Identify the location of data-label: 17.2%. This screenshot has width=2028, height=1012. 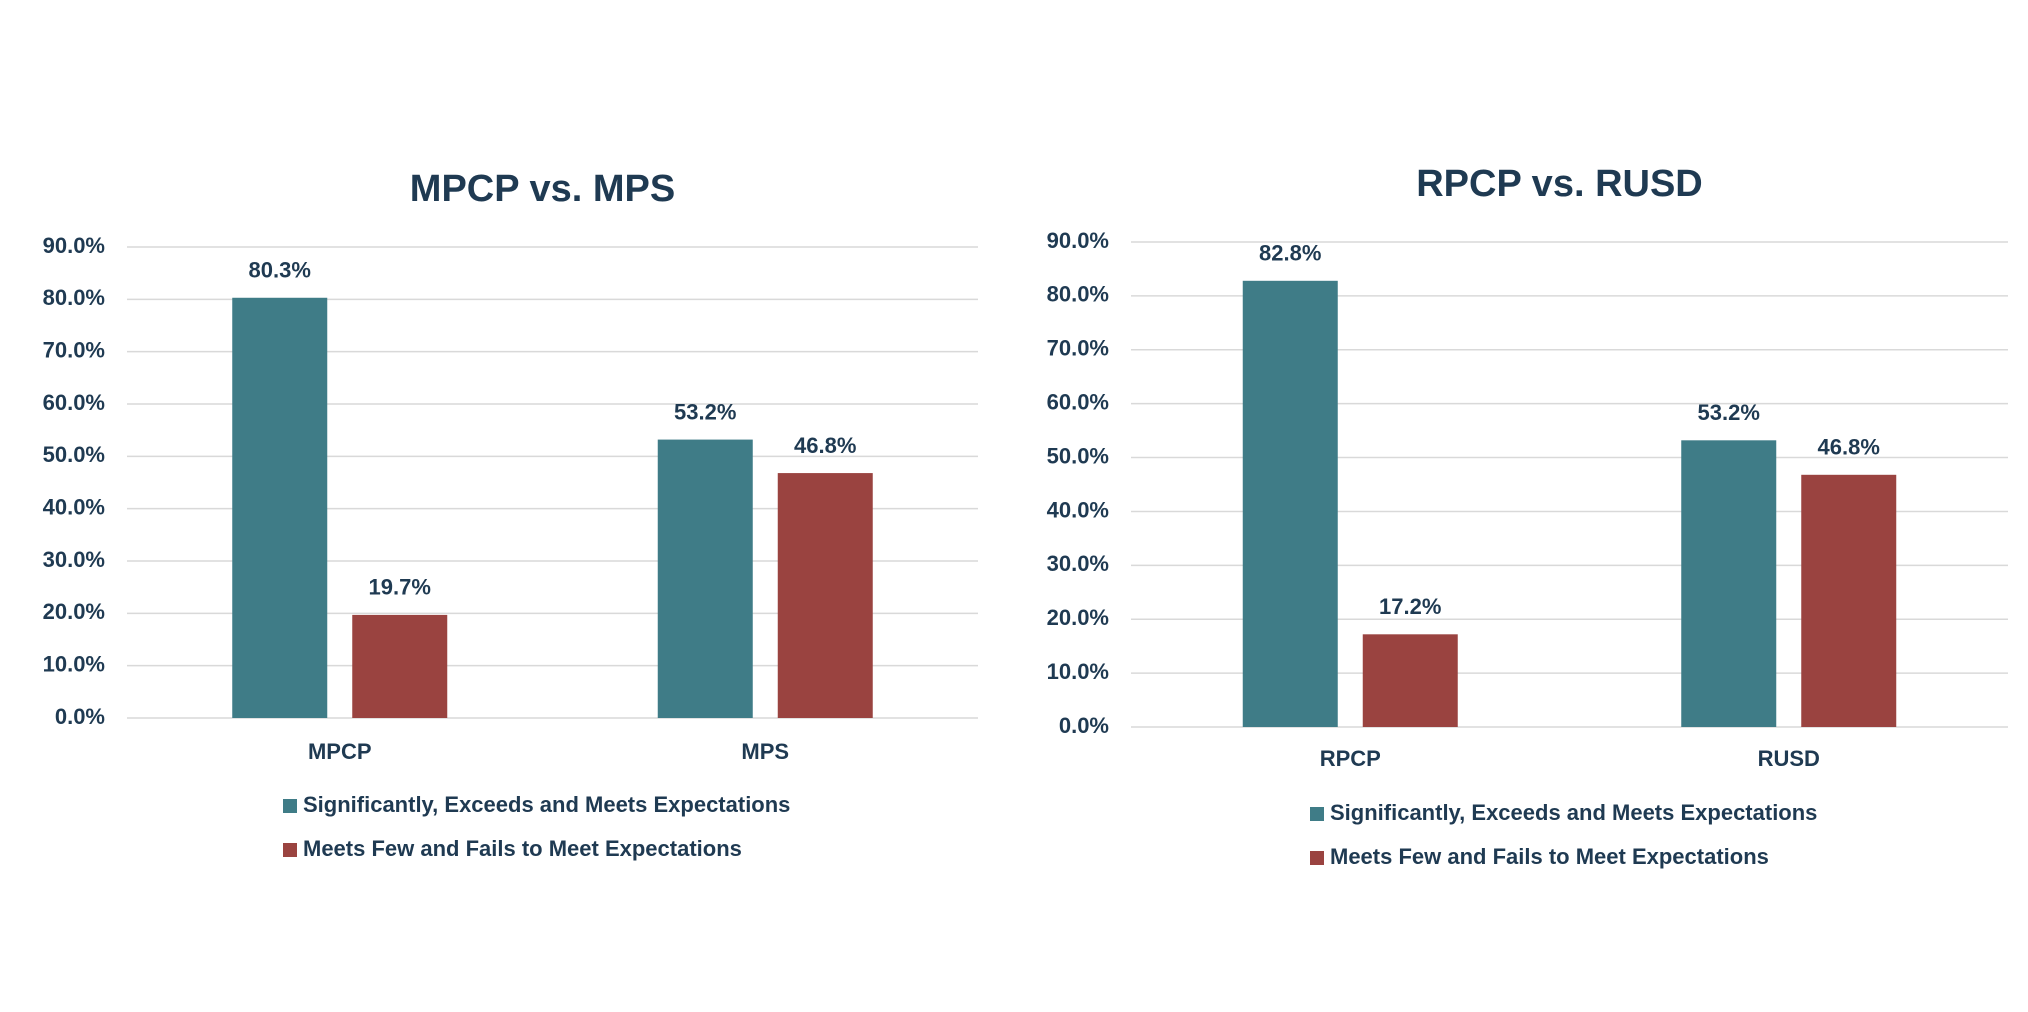
(1410, 606).